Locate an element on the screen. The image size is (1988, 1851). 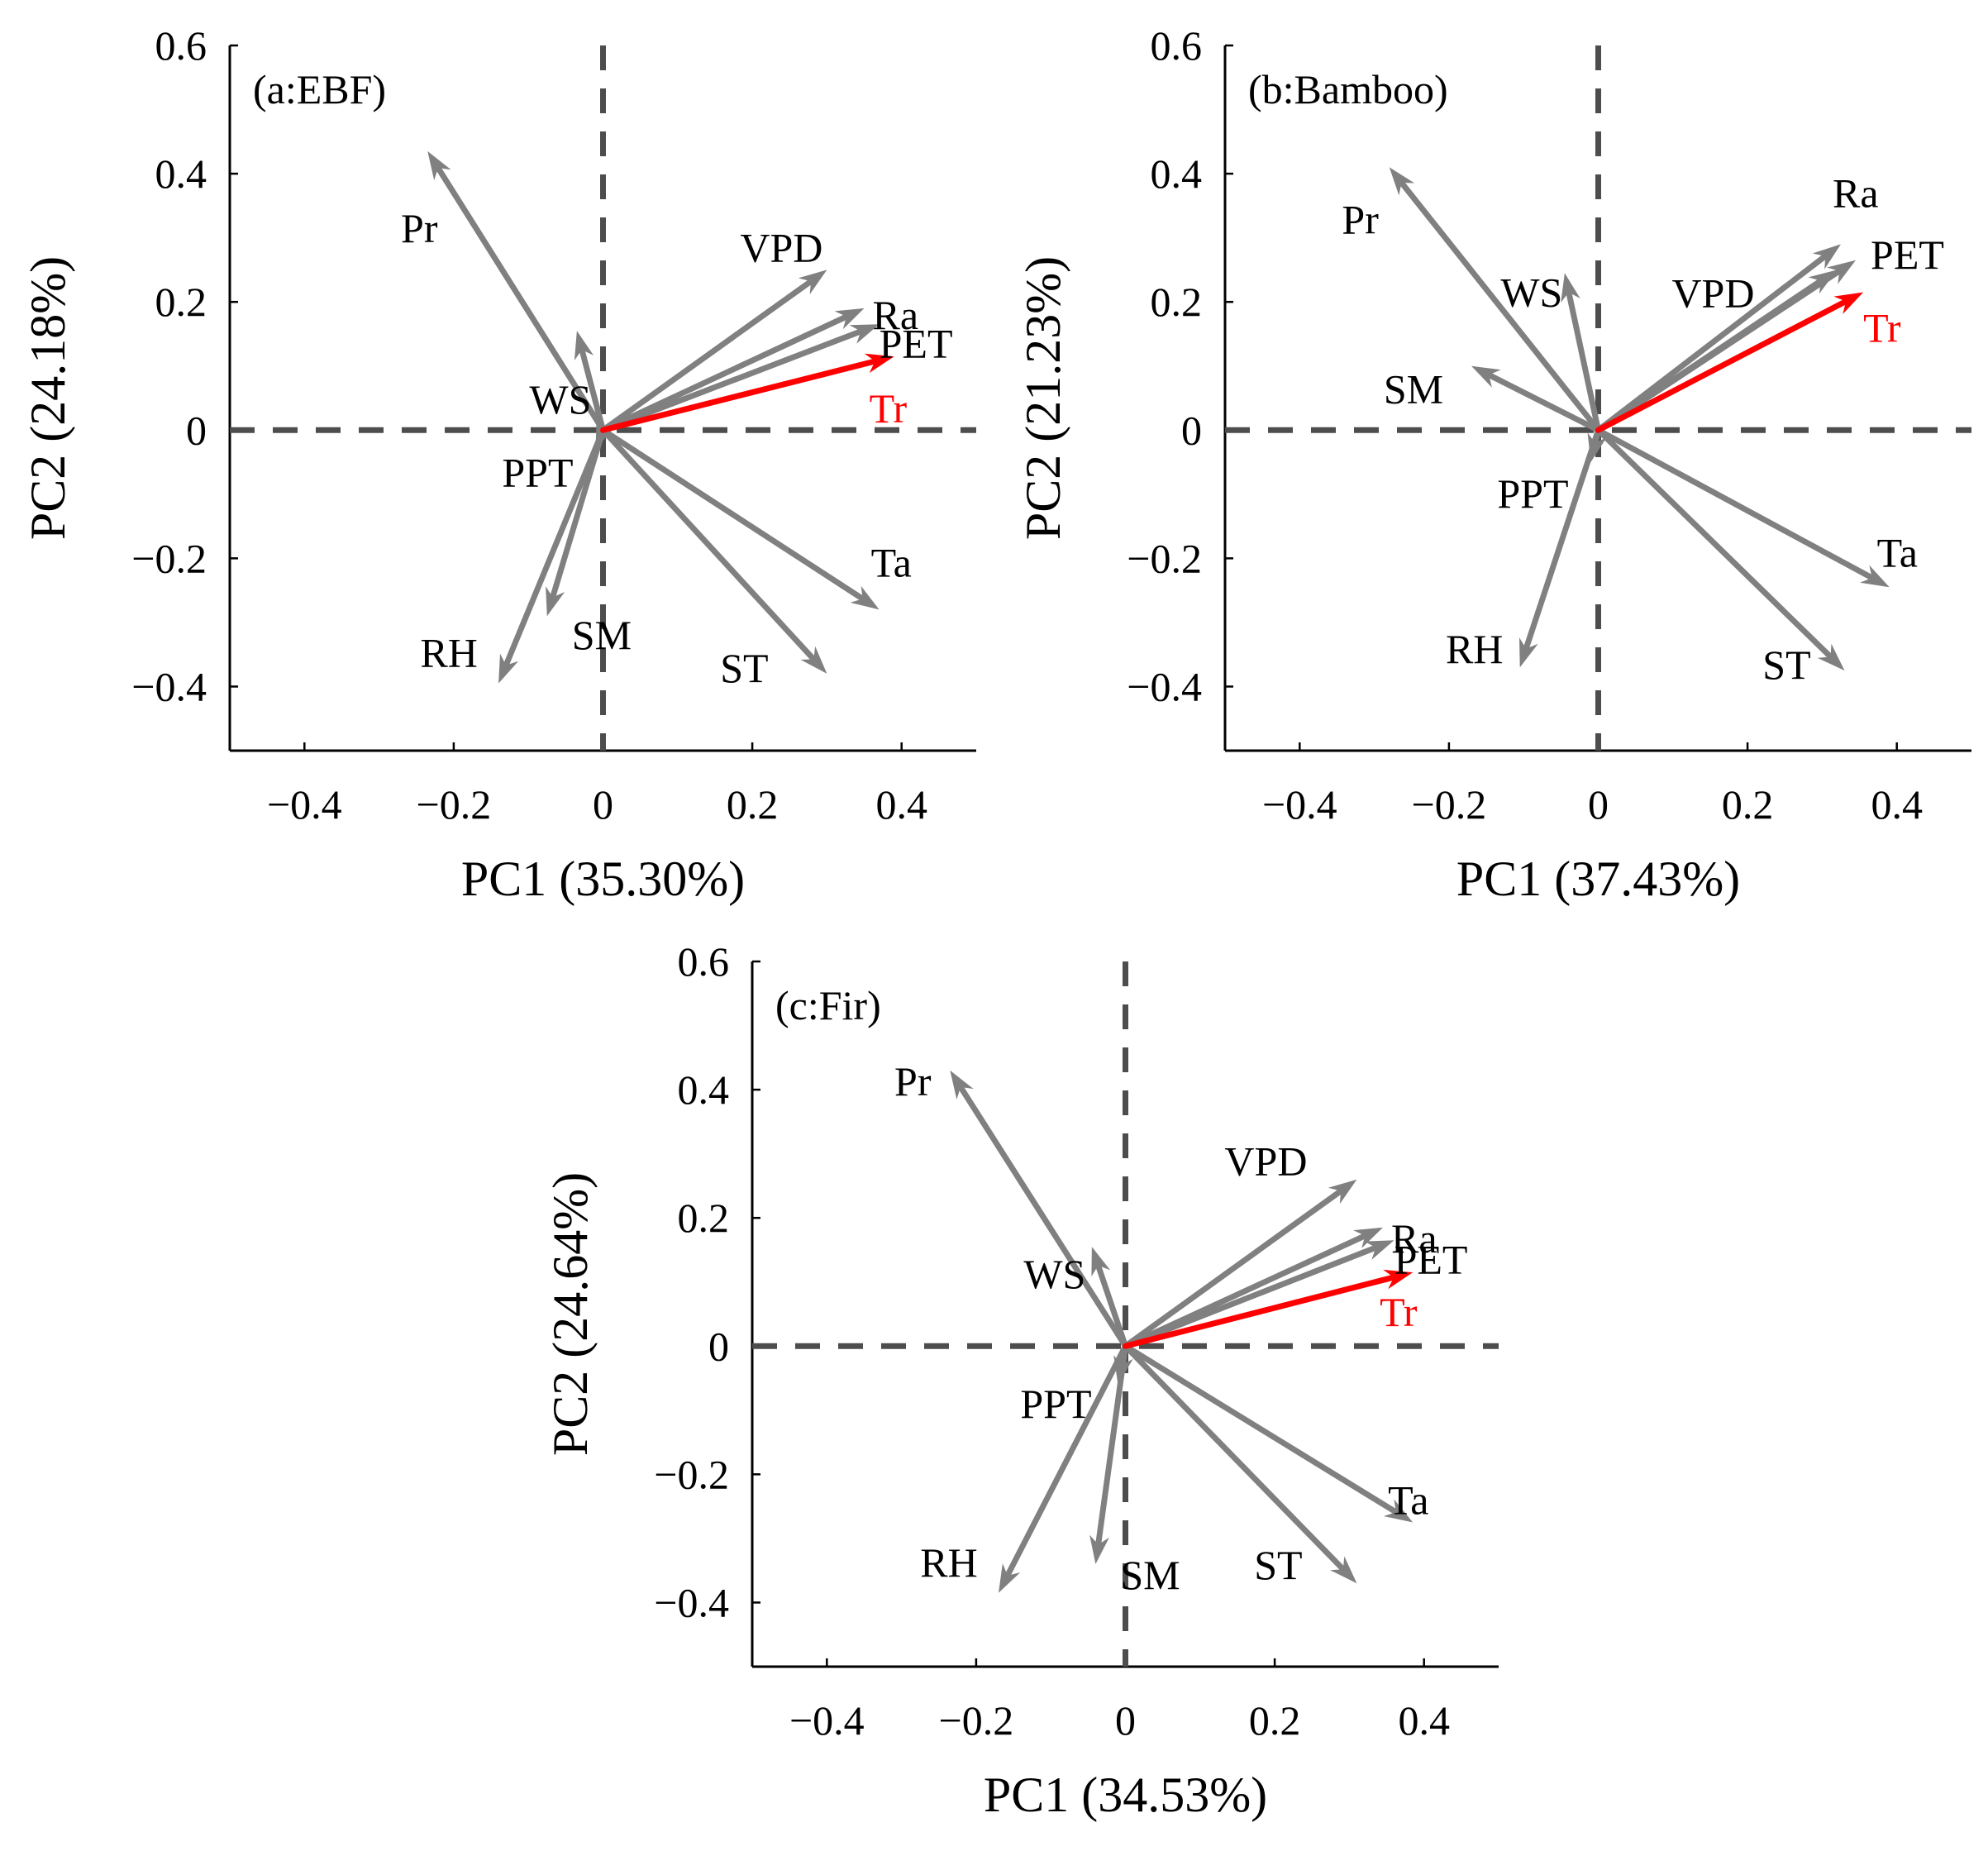
x-axis-label: PC1 (37.43%) is located at coordinates (1598, 879).